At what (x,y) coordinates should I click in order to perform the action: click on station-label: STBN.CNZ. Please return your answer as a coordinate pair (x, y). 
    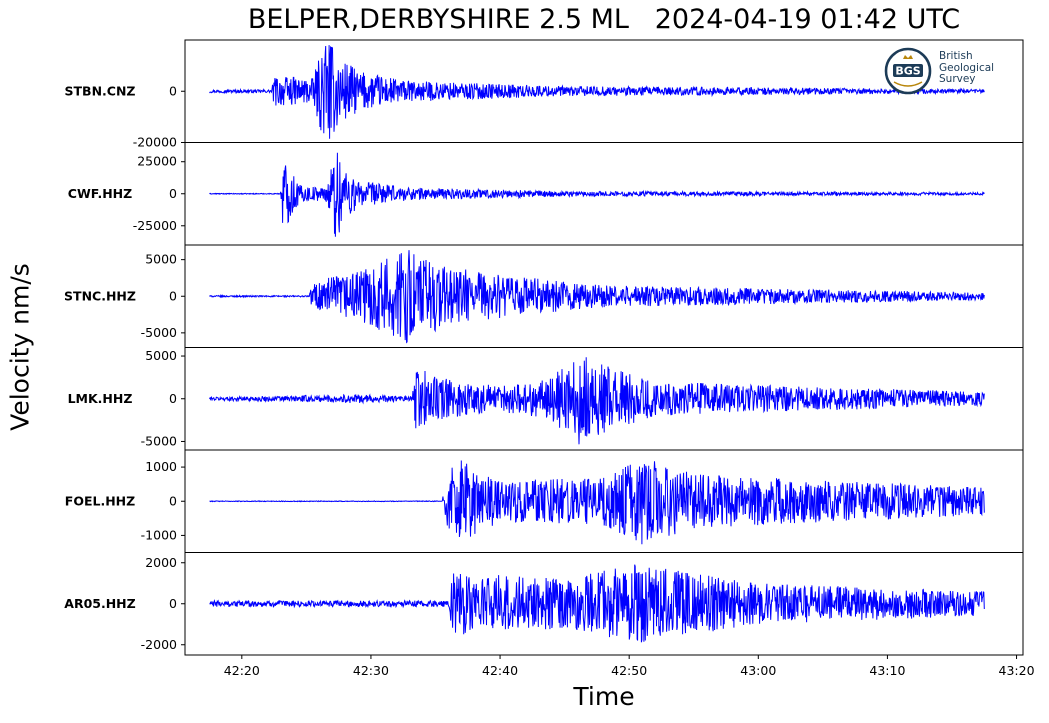
    Looking at the image, I should click on (100, 90).